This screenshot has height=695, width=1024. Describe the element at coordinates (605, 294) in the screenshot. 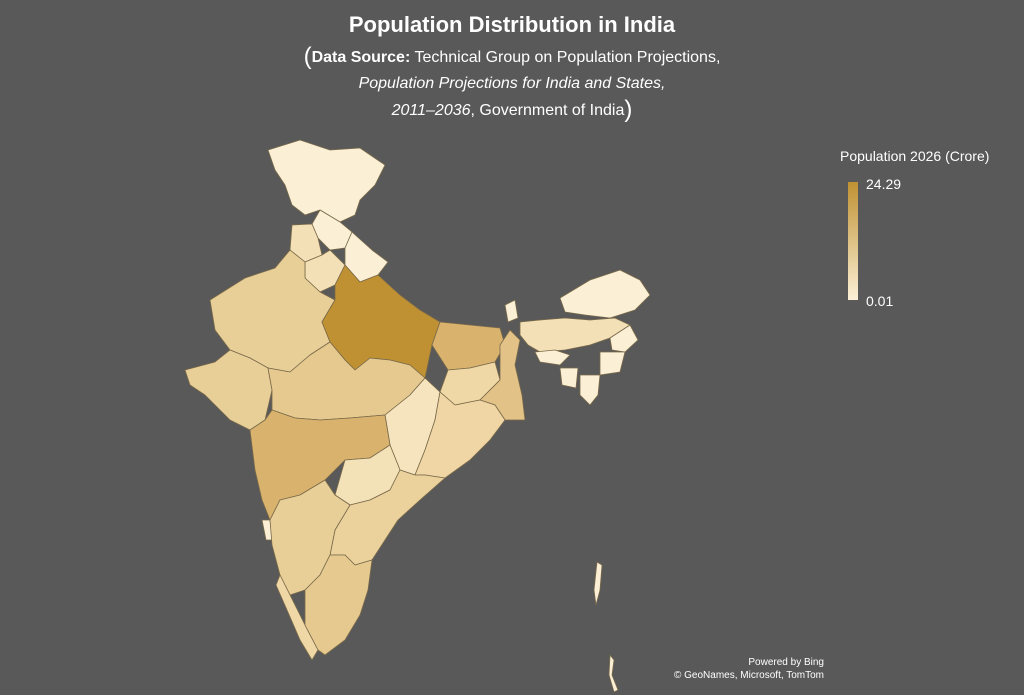

I see `state-arunachal` at that location.